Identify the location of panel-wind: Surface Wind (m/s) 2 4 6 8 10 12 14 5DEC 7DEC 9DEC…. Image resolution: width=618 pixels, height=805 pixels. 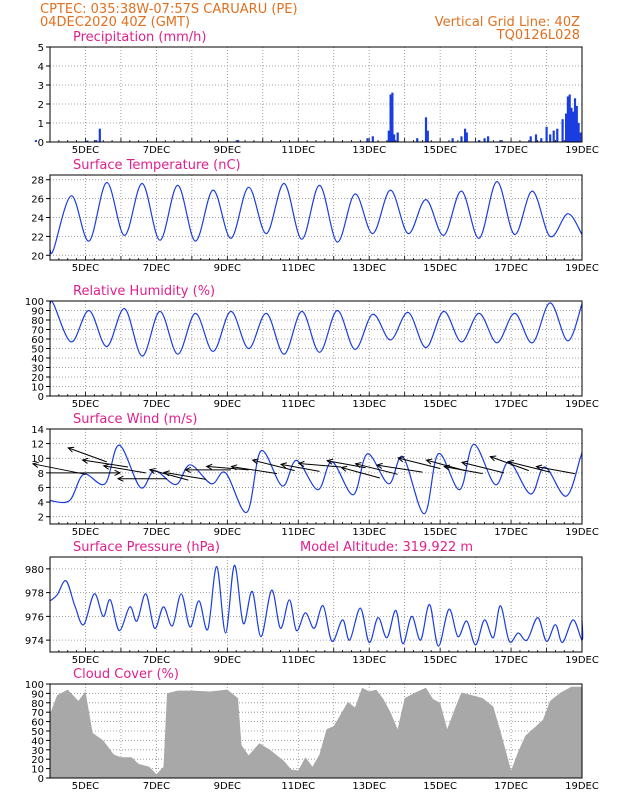
(315, 475).